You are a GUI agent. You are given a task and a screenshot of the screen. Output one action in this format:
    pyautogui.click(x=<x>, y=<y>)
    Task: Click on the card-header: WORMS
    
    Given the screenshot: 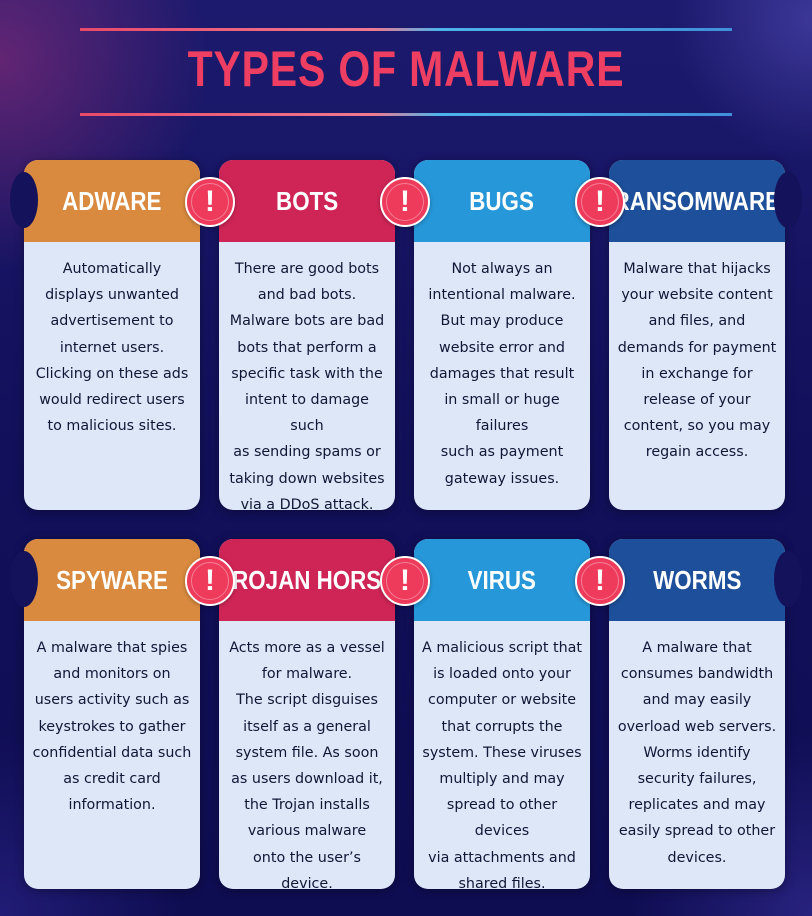 What is the action you would take?
    pyautogui.click(x=697, y=580)
    